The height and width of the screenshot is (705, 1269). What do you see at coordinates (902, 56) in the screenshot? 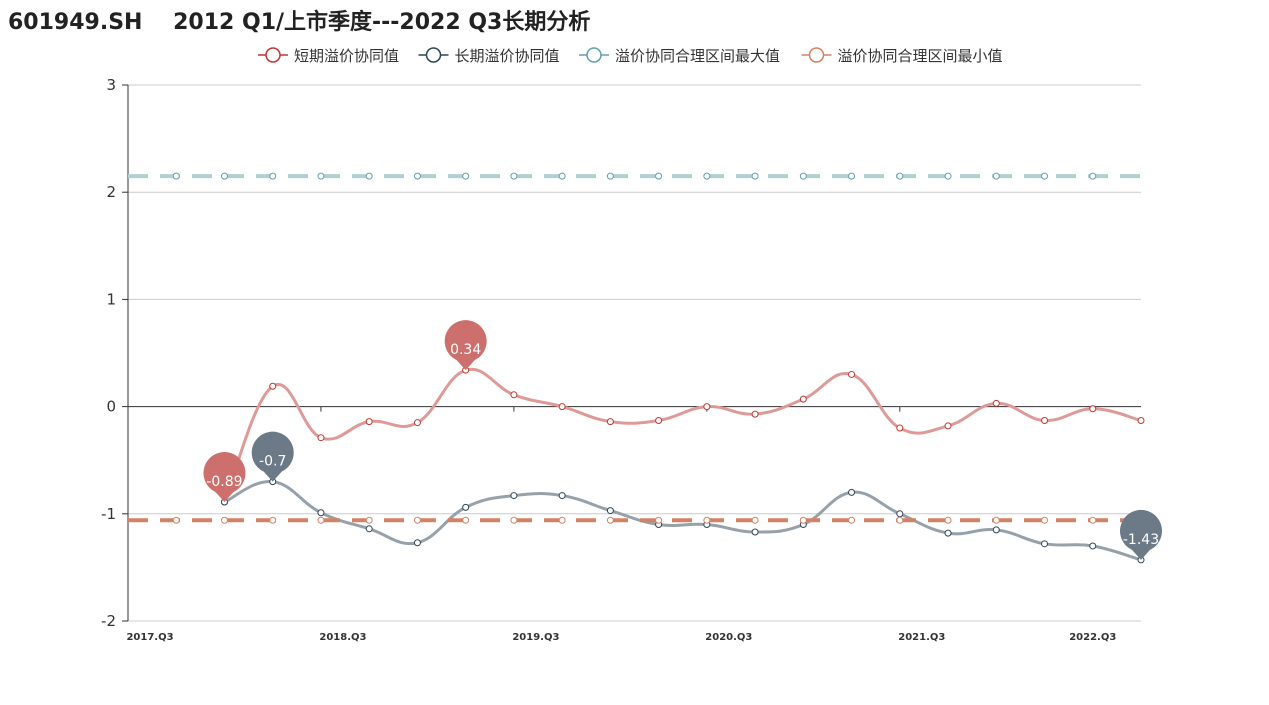
I see `legend-item-3: 溢价协同合理区间最小值` at bounding box center [902, 56].